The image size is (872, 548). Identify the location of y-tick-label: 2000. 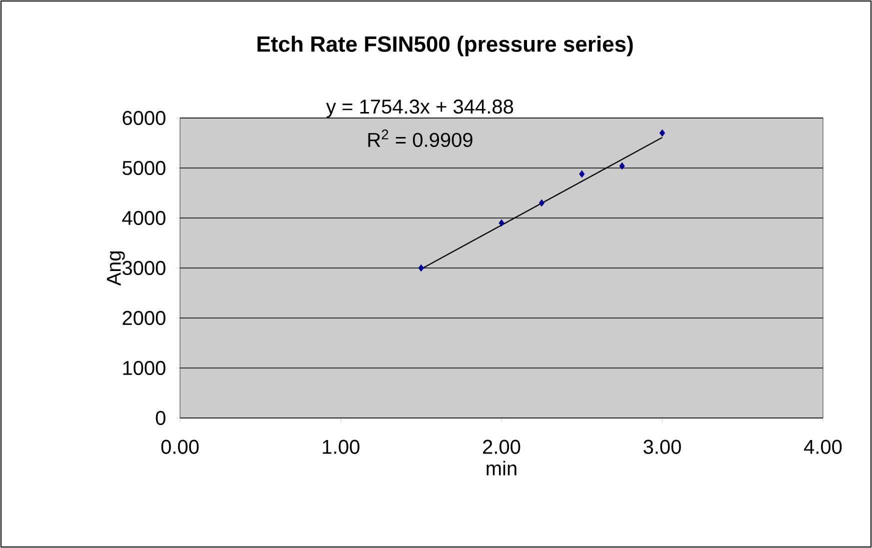
(144, 318).